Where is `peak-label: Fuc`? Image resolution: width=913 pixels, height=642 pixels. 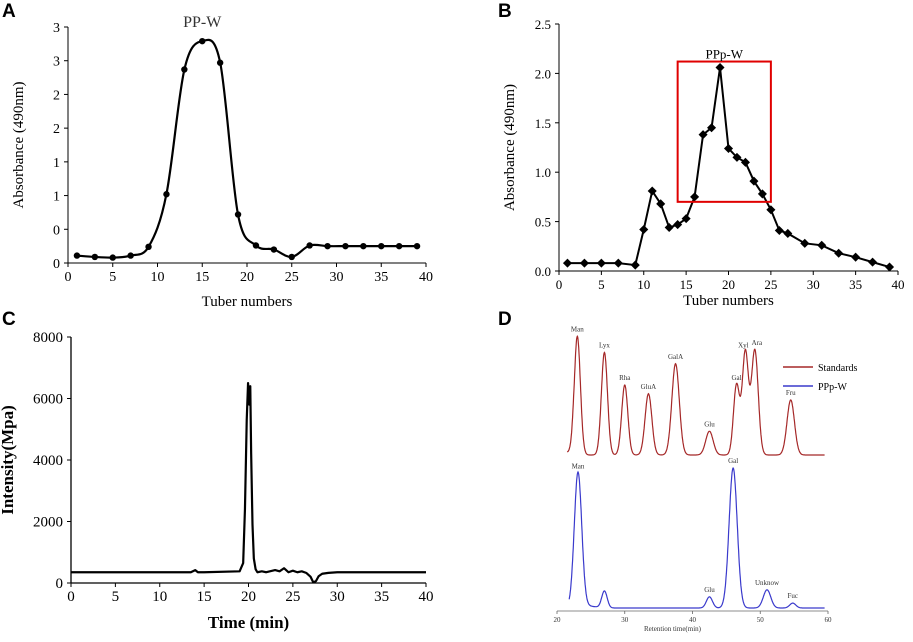 peak-label: Fuc is located at coordinates (793, 596).